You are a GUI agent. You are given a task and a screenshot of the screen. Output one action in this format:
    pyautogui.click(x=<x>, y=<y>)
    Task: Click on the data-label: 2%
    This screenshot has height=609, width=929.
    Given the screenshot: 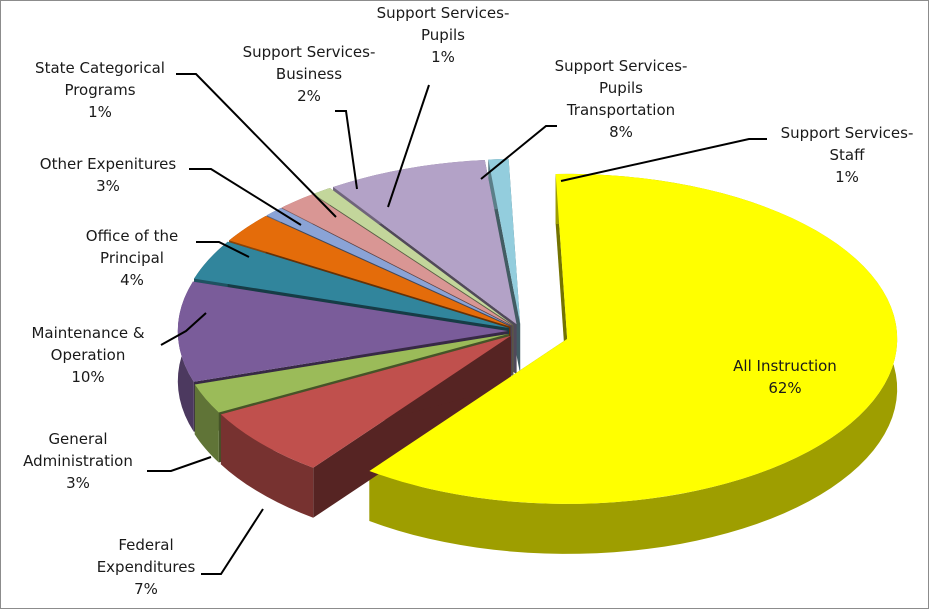 What is the action you would take?
    pyautogui.click(x=309, y=96)
    